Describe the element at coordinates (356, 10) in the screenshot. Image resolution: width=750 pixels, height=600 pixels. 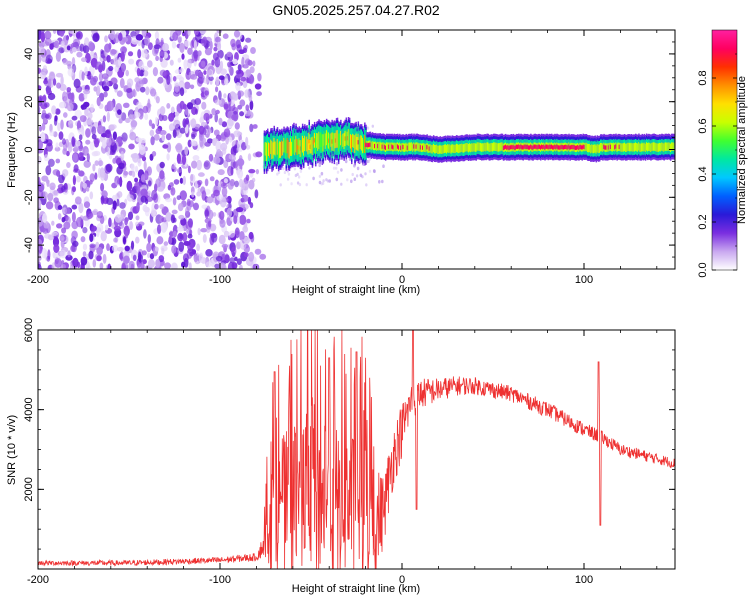
I see `chart-title: GN05.2025.257.04.27.R02` at that location.